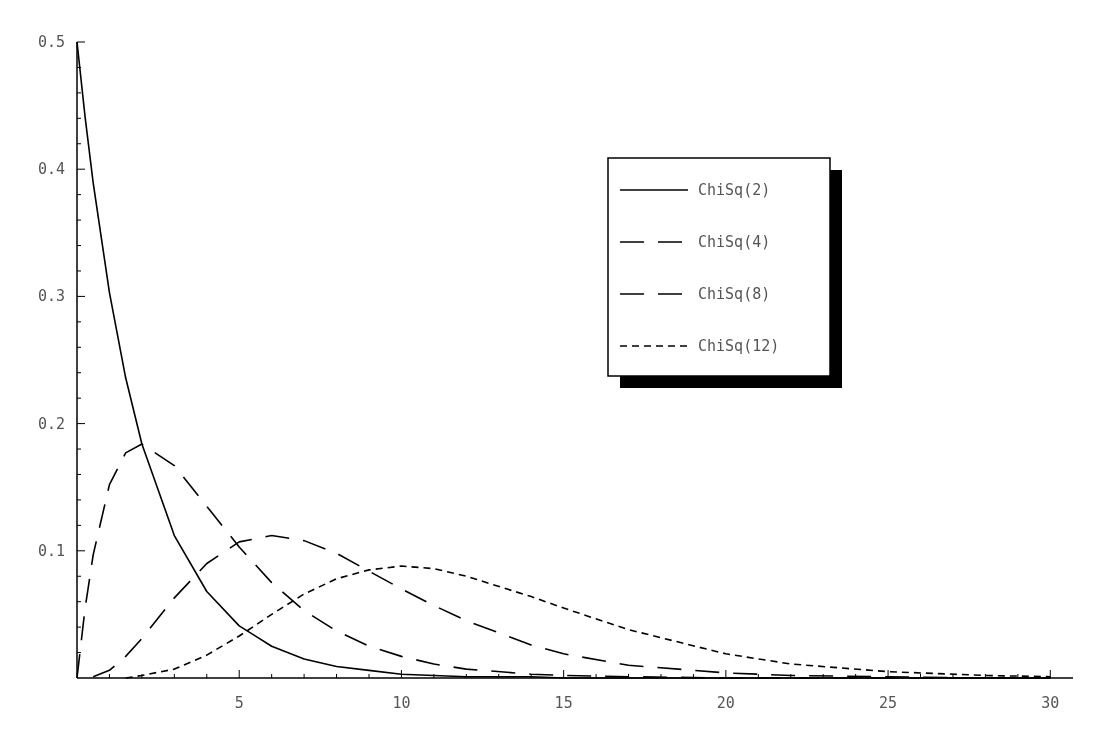 The width and height of the screenshot is (1112, 748). I want to click on legend-label: ChiSq(8), so click(734, 294).